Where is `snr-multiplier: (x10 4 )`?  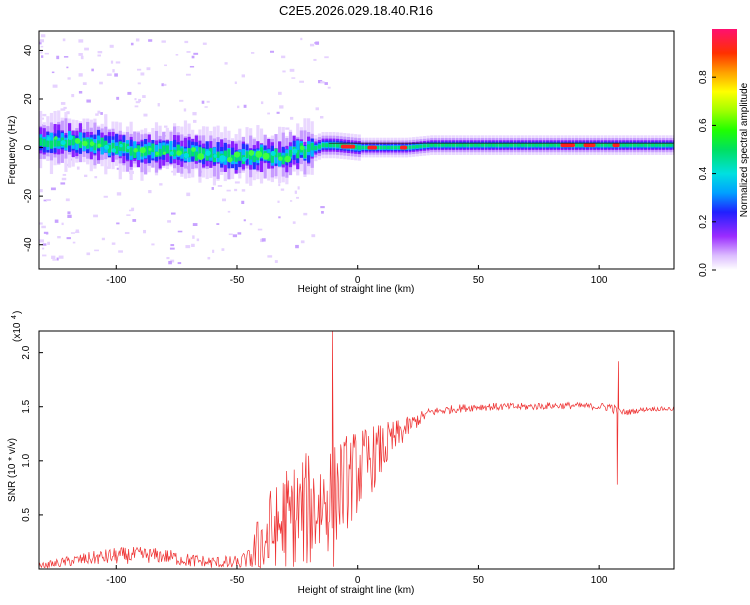 snr-multiplier: (x10 4 ) is located at coordinates (17, 326).